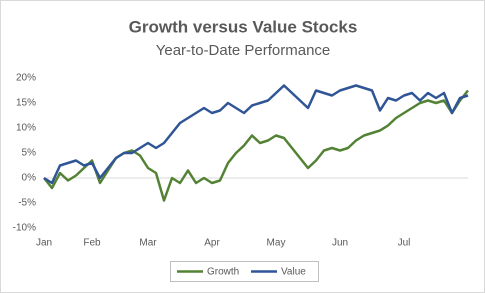 Image resolution: width=485 pixels, height=293 pixels. What do you see at coordinates (243, 50) in the screenshot?
I see `chart-subtitle: Year-to-Date Performance` at bounding box center [243, 50].